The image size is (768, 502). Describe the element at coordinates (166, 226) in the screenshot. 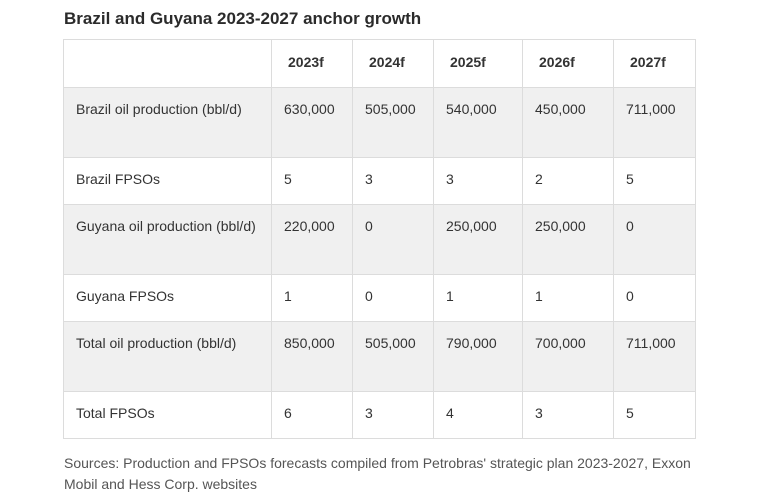

I see `row-label-text: Guyana oil production (bbl/d)` at that location.